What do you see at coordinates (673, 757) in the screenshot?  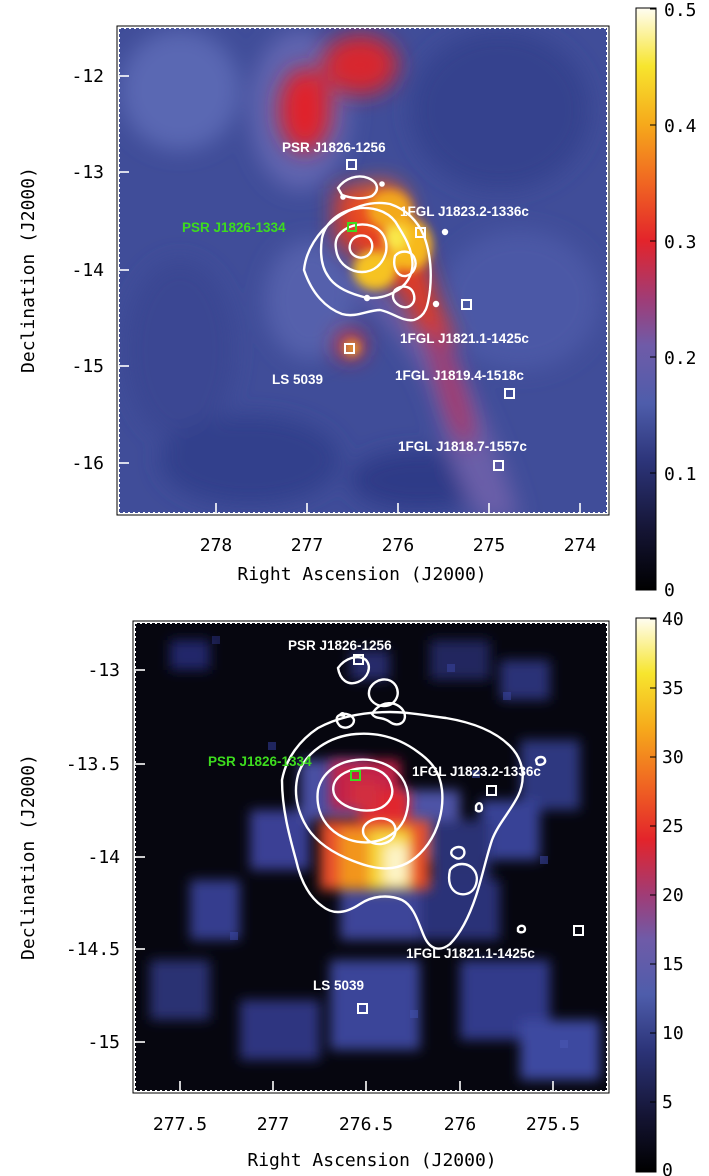 I see `bottom-cb-tick: 30` at bounding box center [673, 757].